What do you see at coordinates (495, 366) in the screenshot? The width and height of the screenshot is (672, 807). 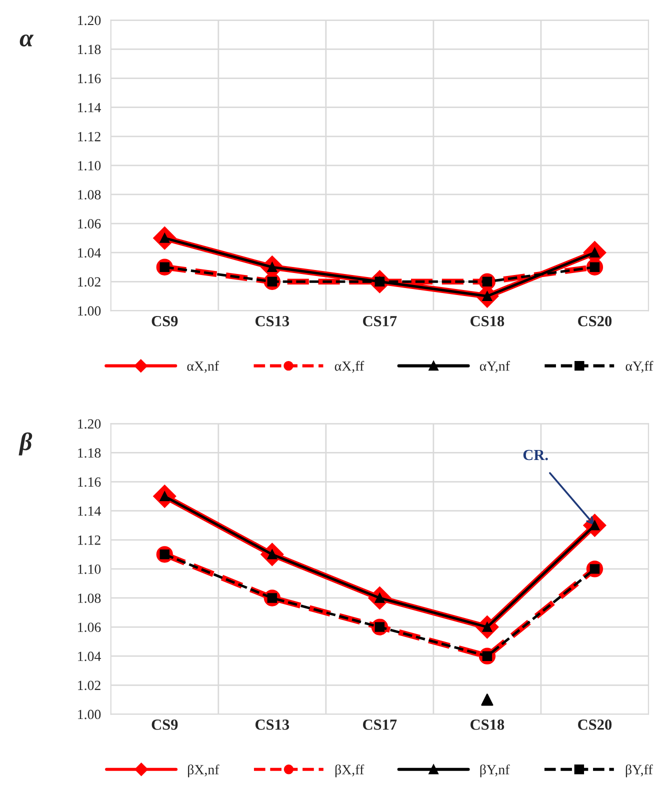 I see `legend-label: αY,nf` at bounding box center [495, 366].